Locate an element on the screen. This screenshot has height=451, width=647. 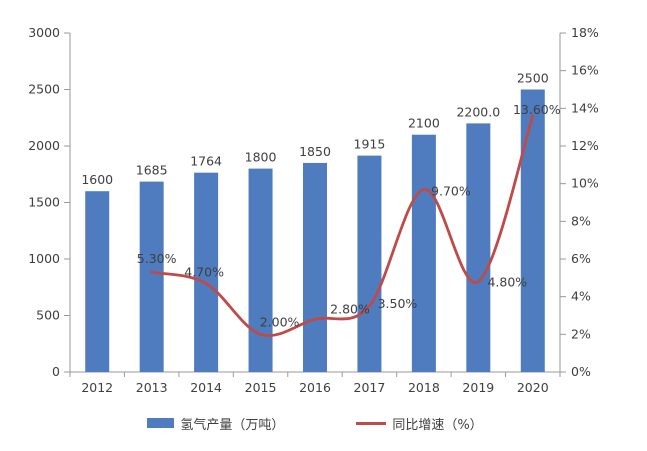
x-axis-category-label: 2013 is located at coordinates (152, 387).